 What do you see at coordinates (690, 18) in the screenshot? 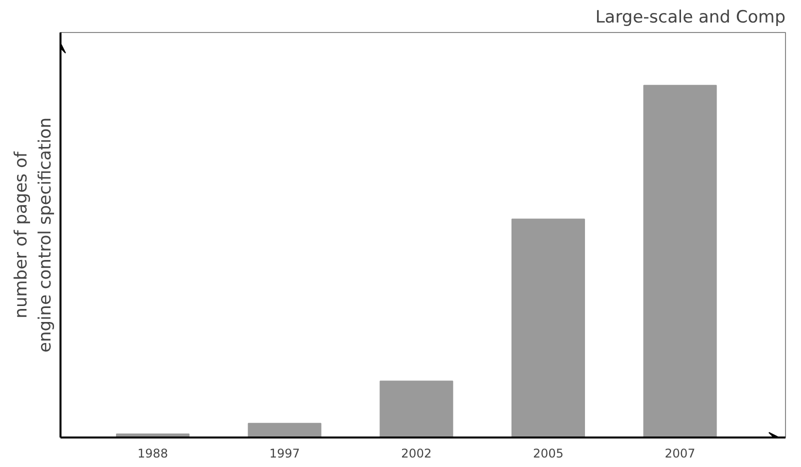
I see `text: Large-scale and Comp` at bounding box center [690, 18].